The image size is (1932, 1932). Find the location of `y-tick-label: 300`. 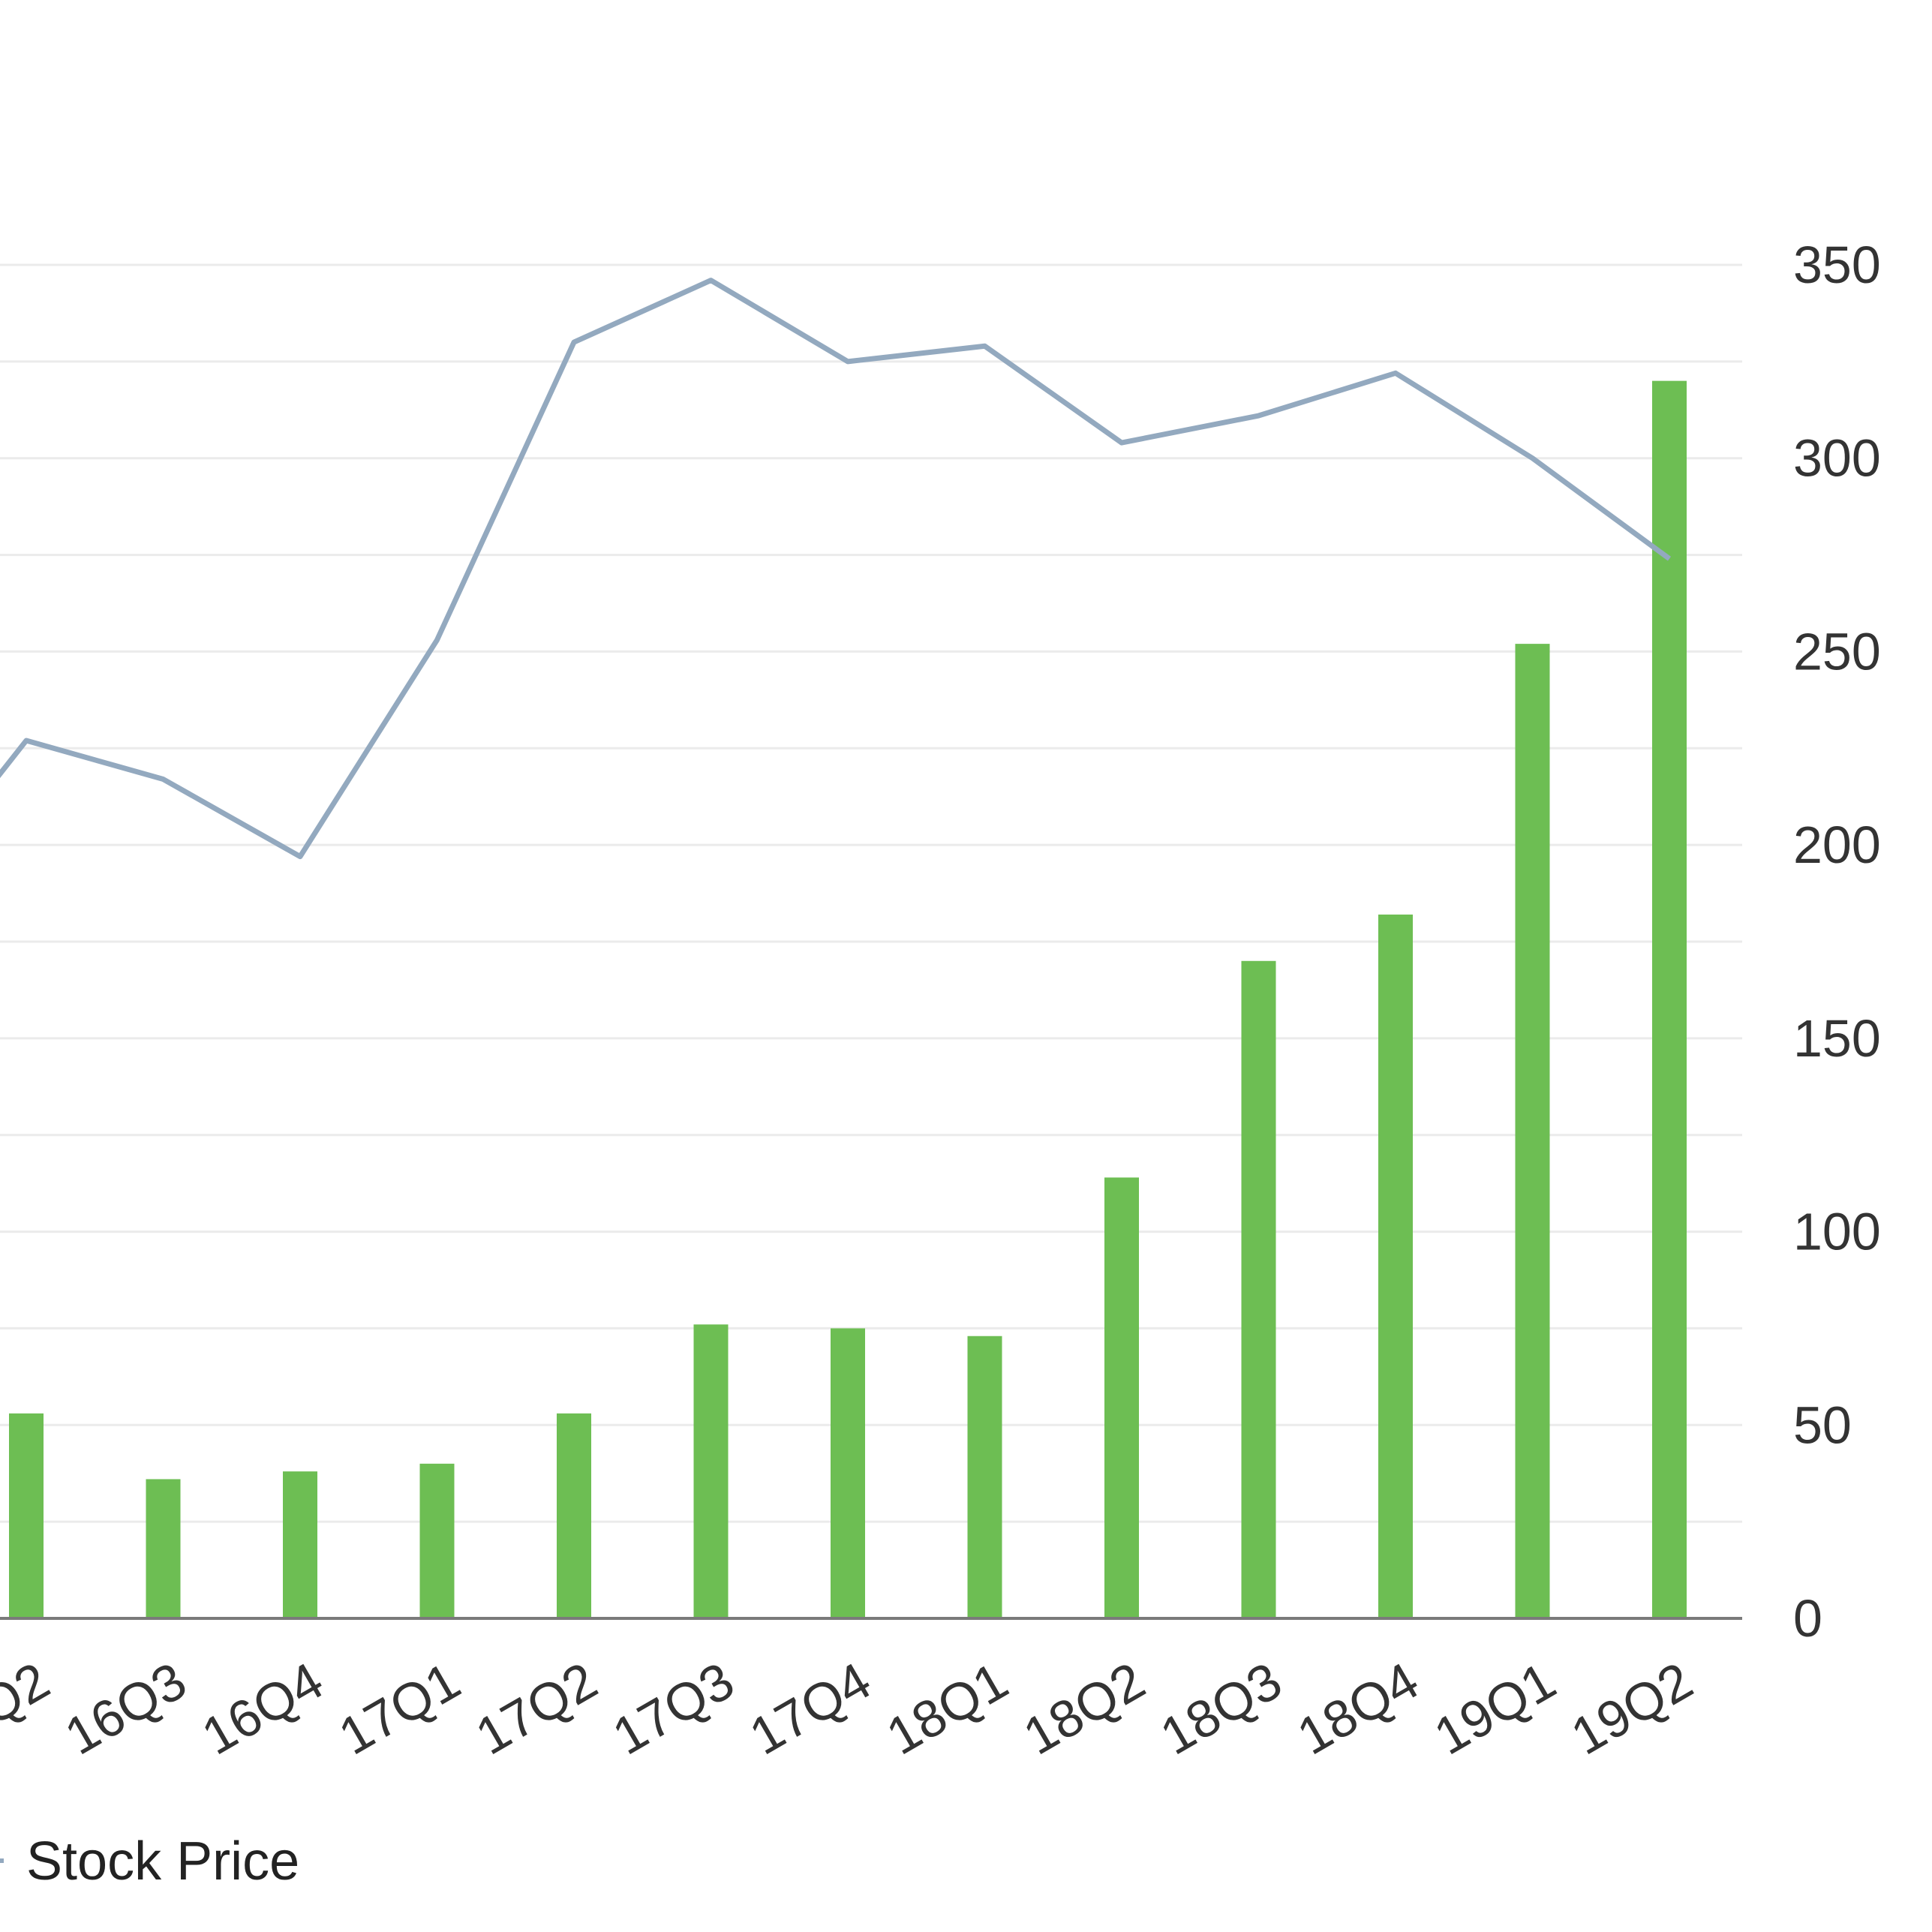

y-tick-label: 300 is located at coordinates (1837, 458).